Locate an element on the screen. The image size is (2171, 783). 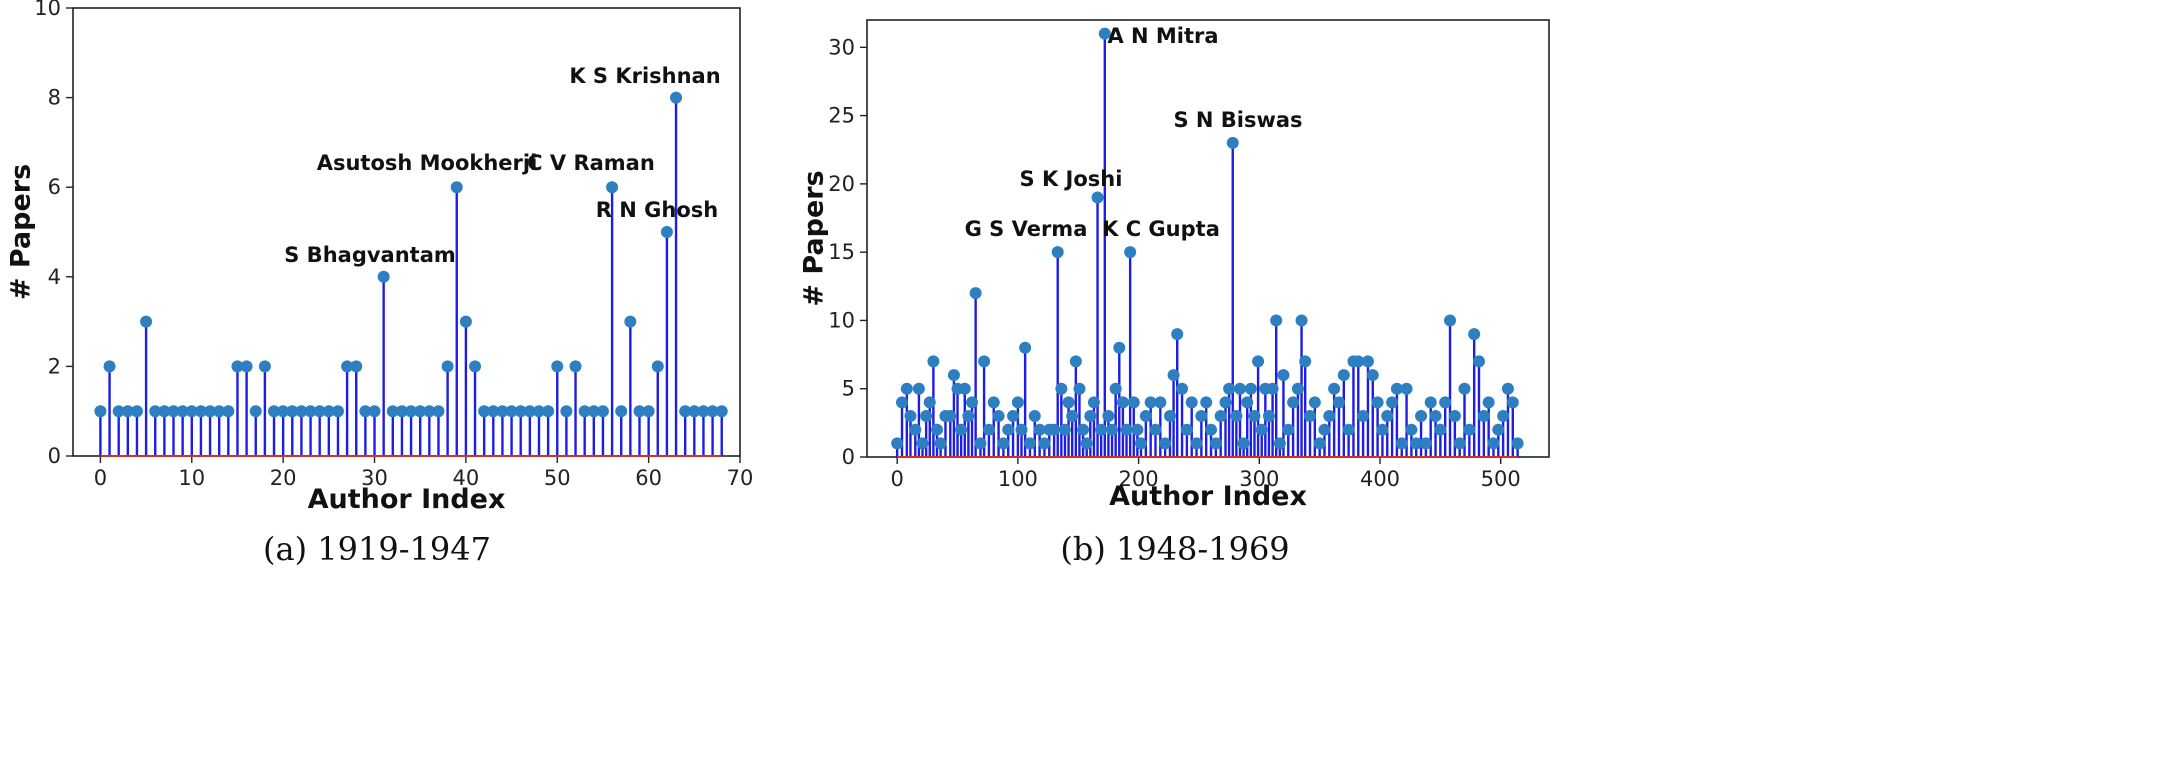
annotation-label: K S Krishnan is located at coordinates (644, 76).